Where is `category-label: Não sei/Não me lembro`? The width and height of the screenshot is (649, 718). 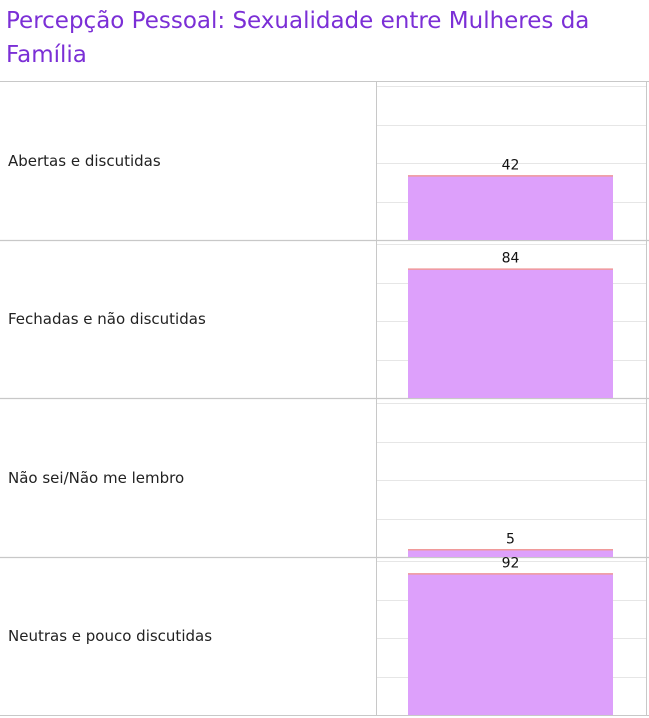 category-label: Não sei/Não me lembro is located at coordinates (96, 478).